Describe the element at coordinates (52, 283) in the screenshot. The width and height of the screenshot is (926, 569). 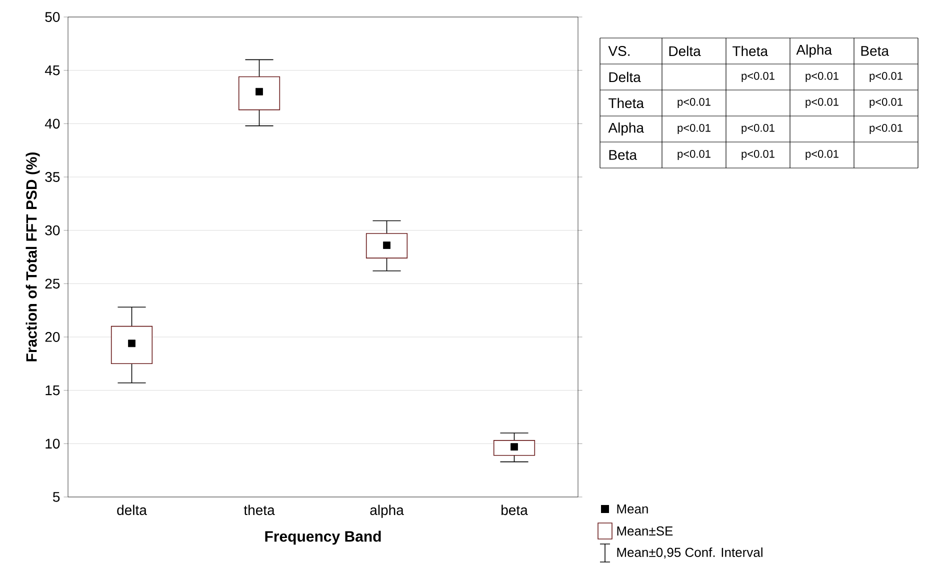
I see `y-tick-label: 25` at that location.